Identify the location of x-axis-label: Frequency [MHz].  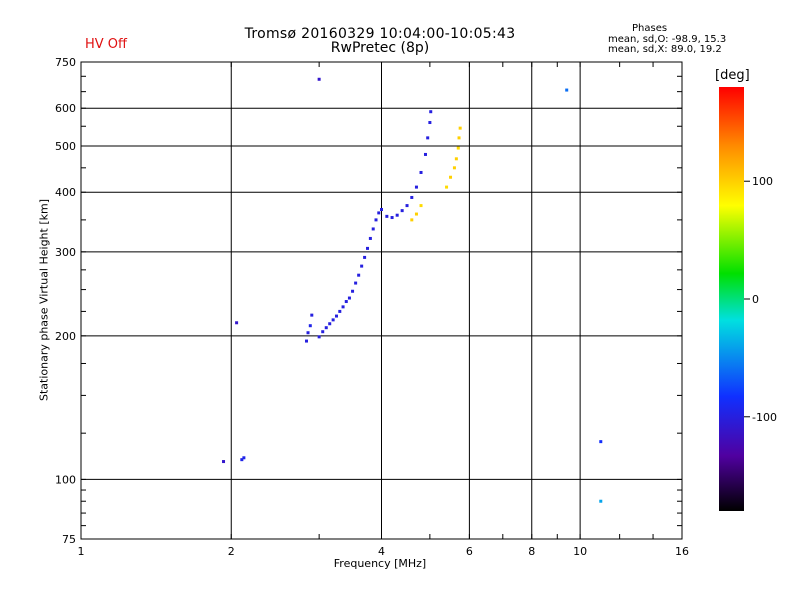
(380, 563).